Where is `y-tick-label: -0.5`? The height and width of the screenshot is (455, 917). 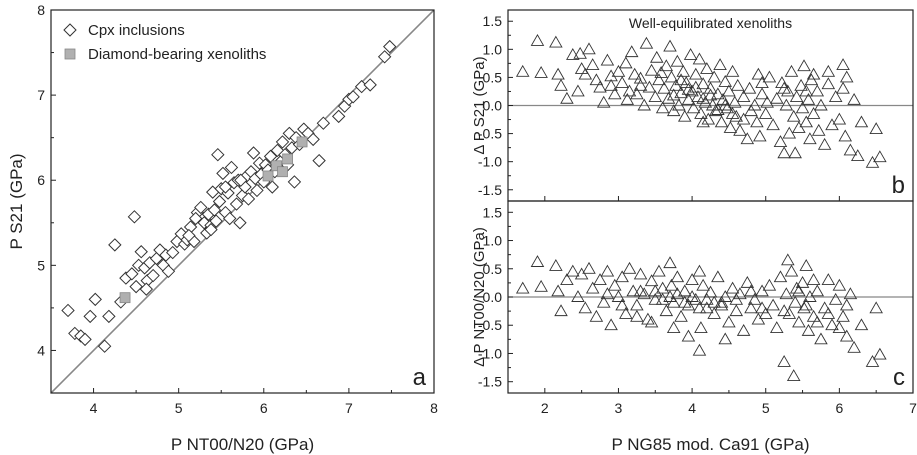 y-tick-label: -0.5 is located at coordinates (490, 134).